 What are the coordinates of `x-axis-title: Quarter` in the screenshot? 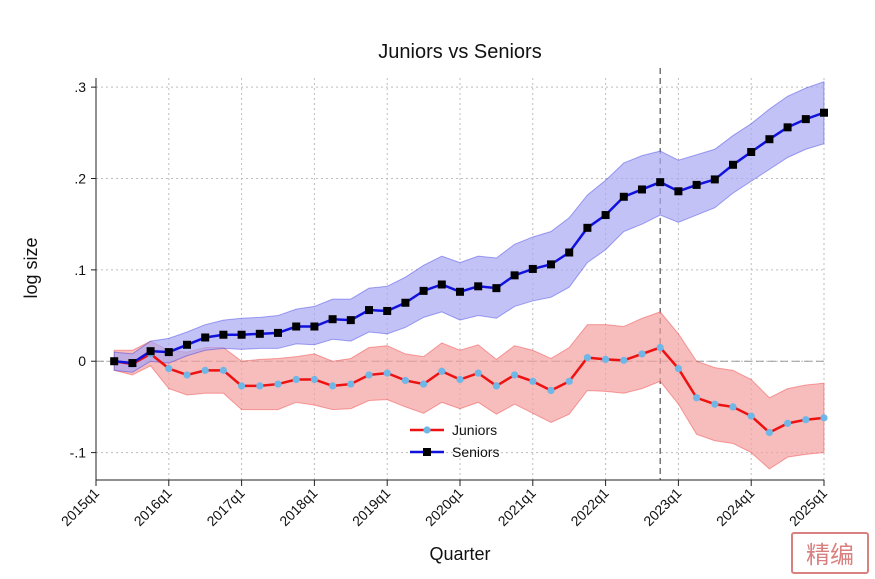 It's located at (459, 554).